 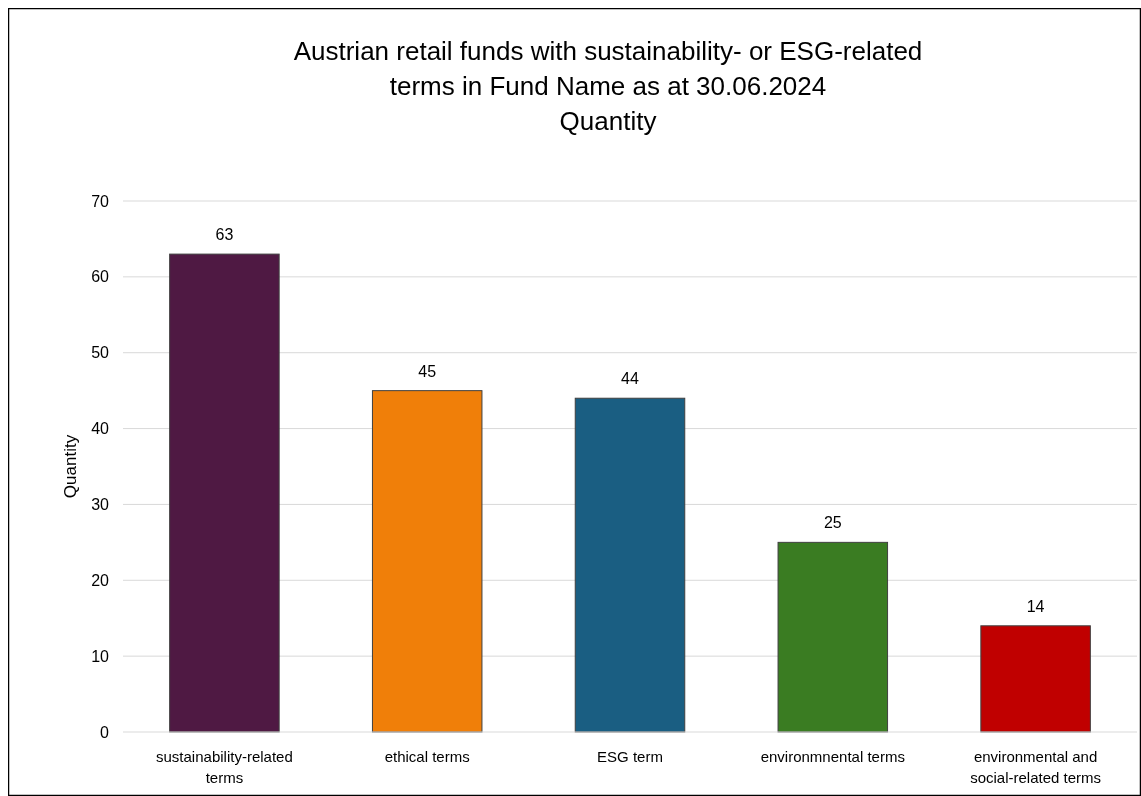 What do you see at coordinates (427, 756) in the screenshot?
I see `x-tick-label: ethical terms` at bounding box center [427, 756].